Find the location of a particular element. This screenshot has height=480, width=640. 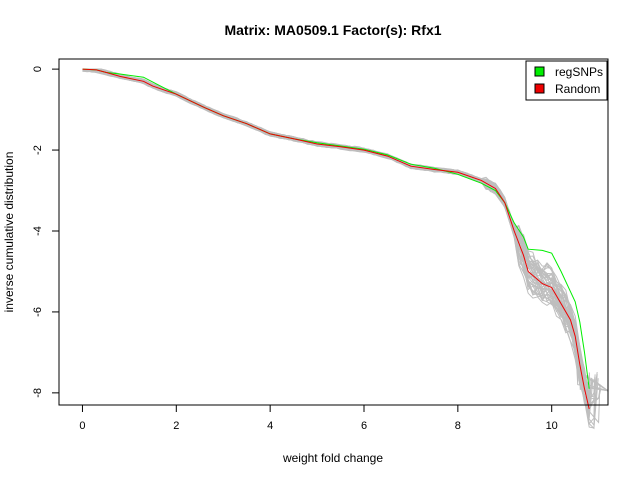

legend-label-regsnps: regSNPs is located at coordinates (579, 72).